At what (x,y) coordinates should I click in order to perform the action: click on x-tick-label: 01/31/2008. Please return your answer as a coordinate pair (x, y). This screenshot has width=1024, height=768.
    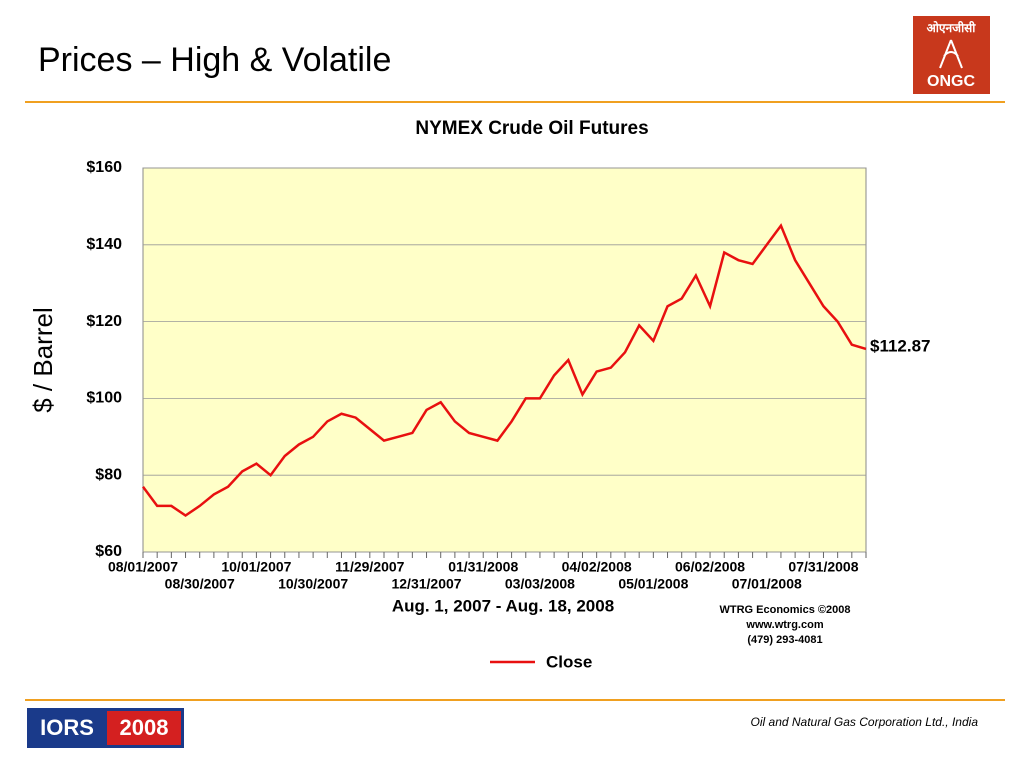
    Looking at the image, I should click on (483, 567).